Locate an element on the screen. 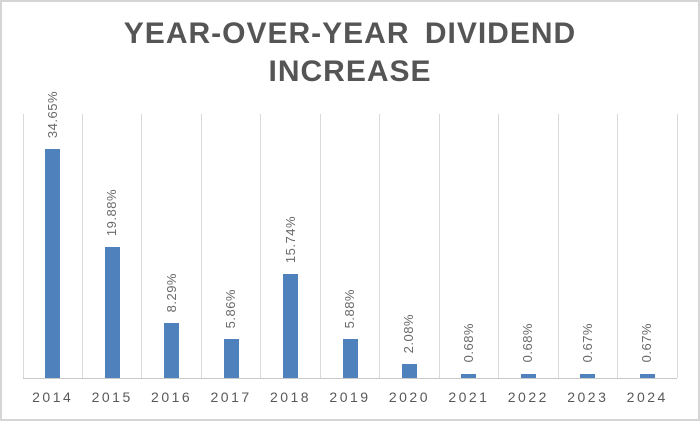 Image resolution: width=700 pixels, height=421 pixels. x-tick-2023: 2023 is located at coordinates (588, 397).